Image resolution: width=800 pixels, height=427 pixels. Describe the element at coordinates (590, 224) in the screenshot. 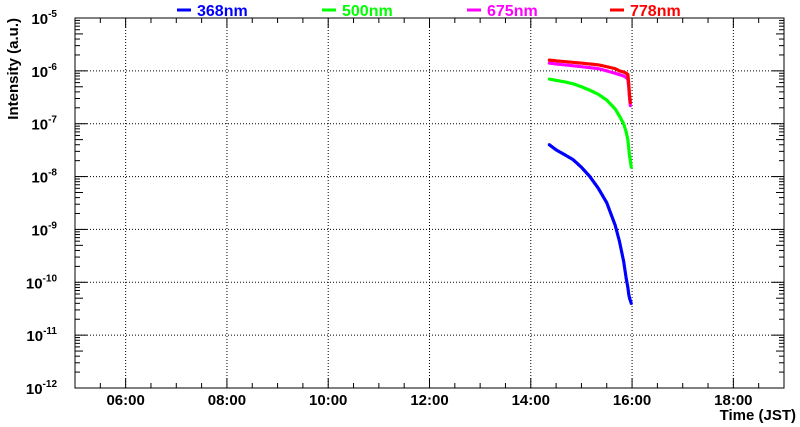

I see `series-368nm` at that location.